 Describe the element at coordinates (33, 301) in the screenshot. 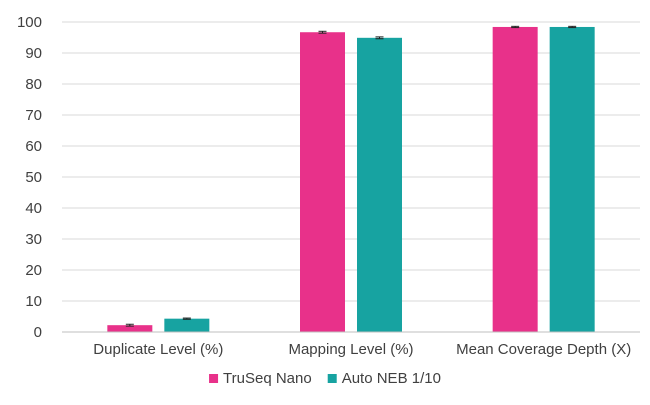

I see `y-tick-label: 10` at that location.